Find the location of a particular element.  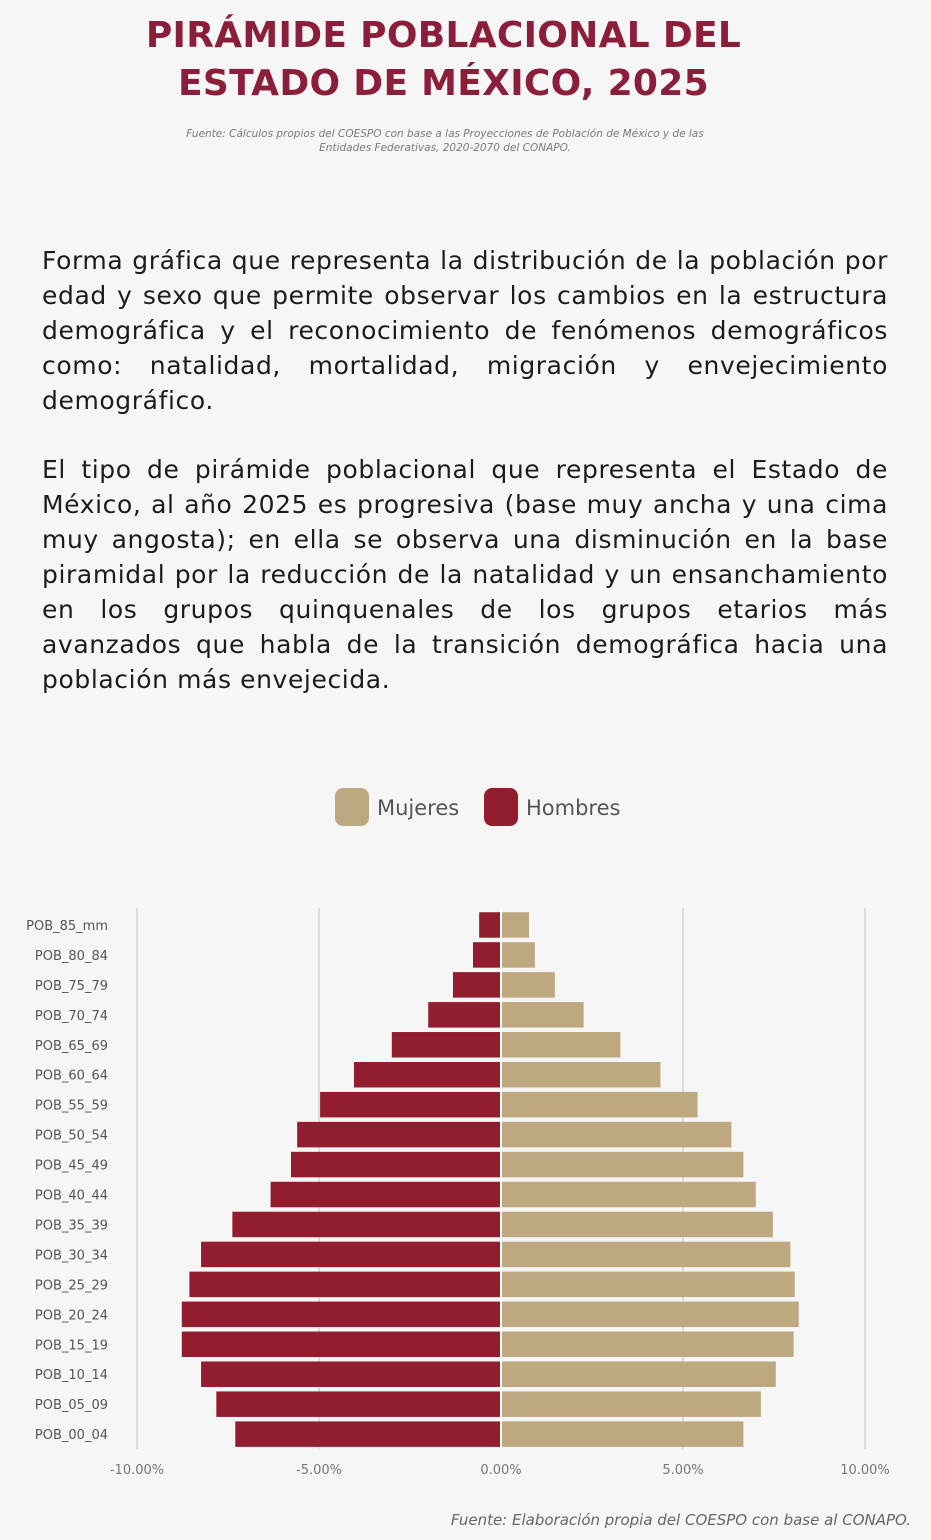

x-tick-label: -5.00% is located at coordinates (319, 1470).